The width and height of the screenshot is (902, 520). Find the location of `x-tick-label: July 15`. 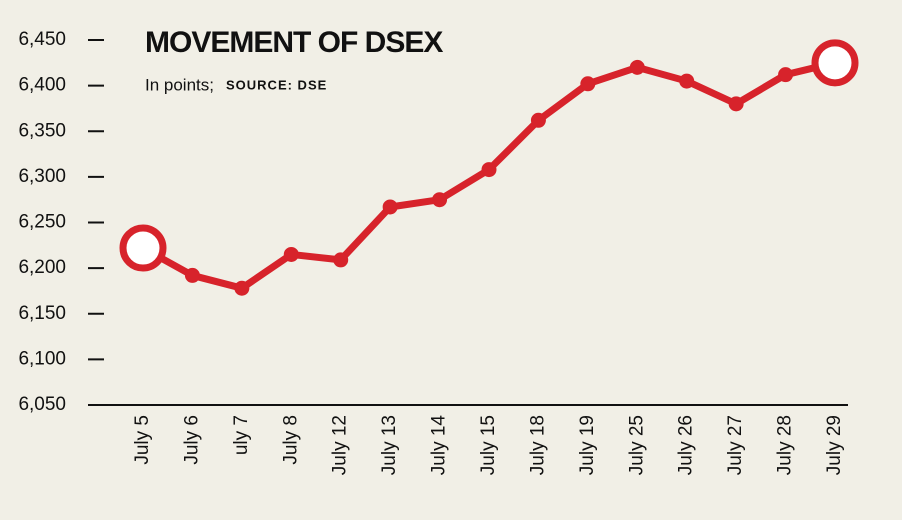

x-tick-label: July 15 is located at coordinates (488, 445).